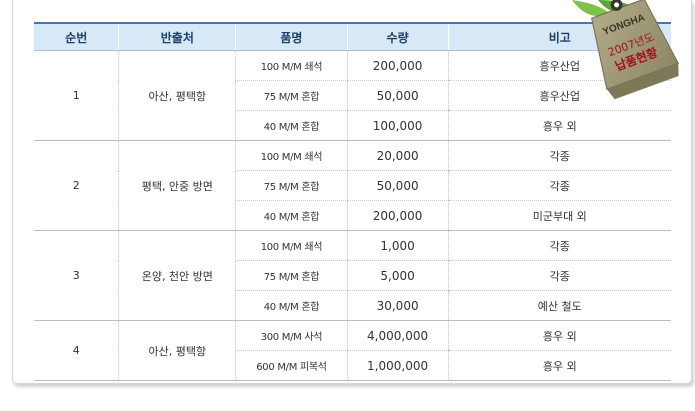  What do you see at coordinates (397, 125) in the screenshot?
I see `quantity-cell: 100,000` at bounding box center [397, 125].